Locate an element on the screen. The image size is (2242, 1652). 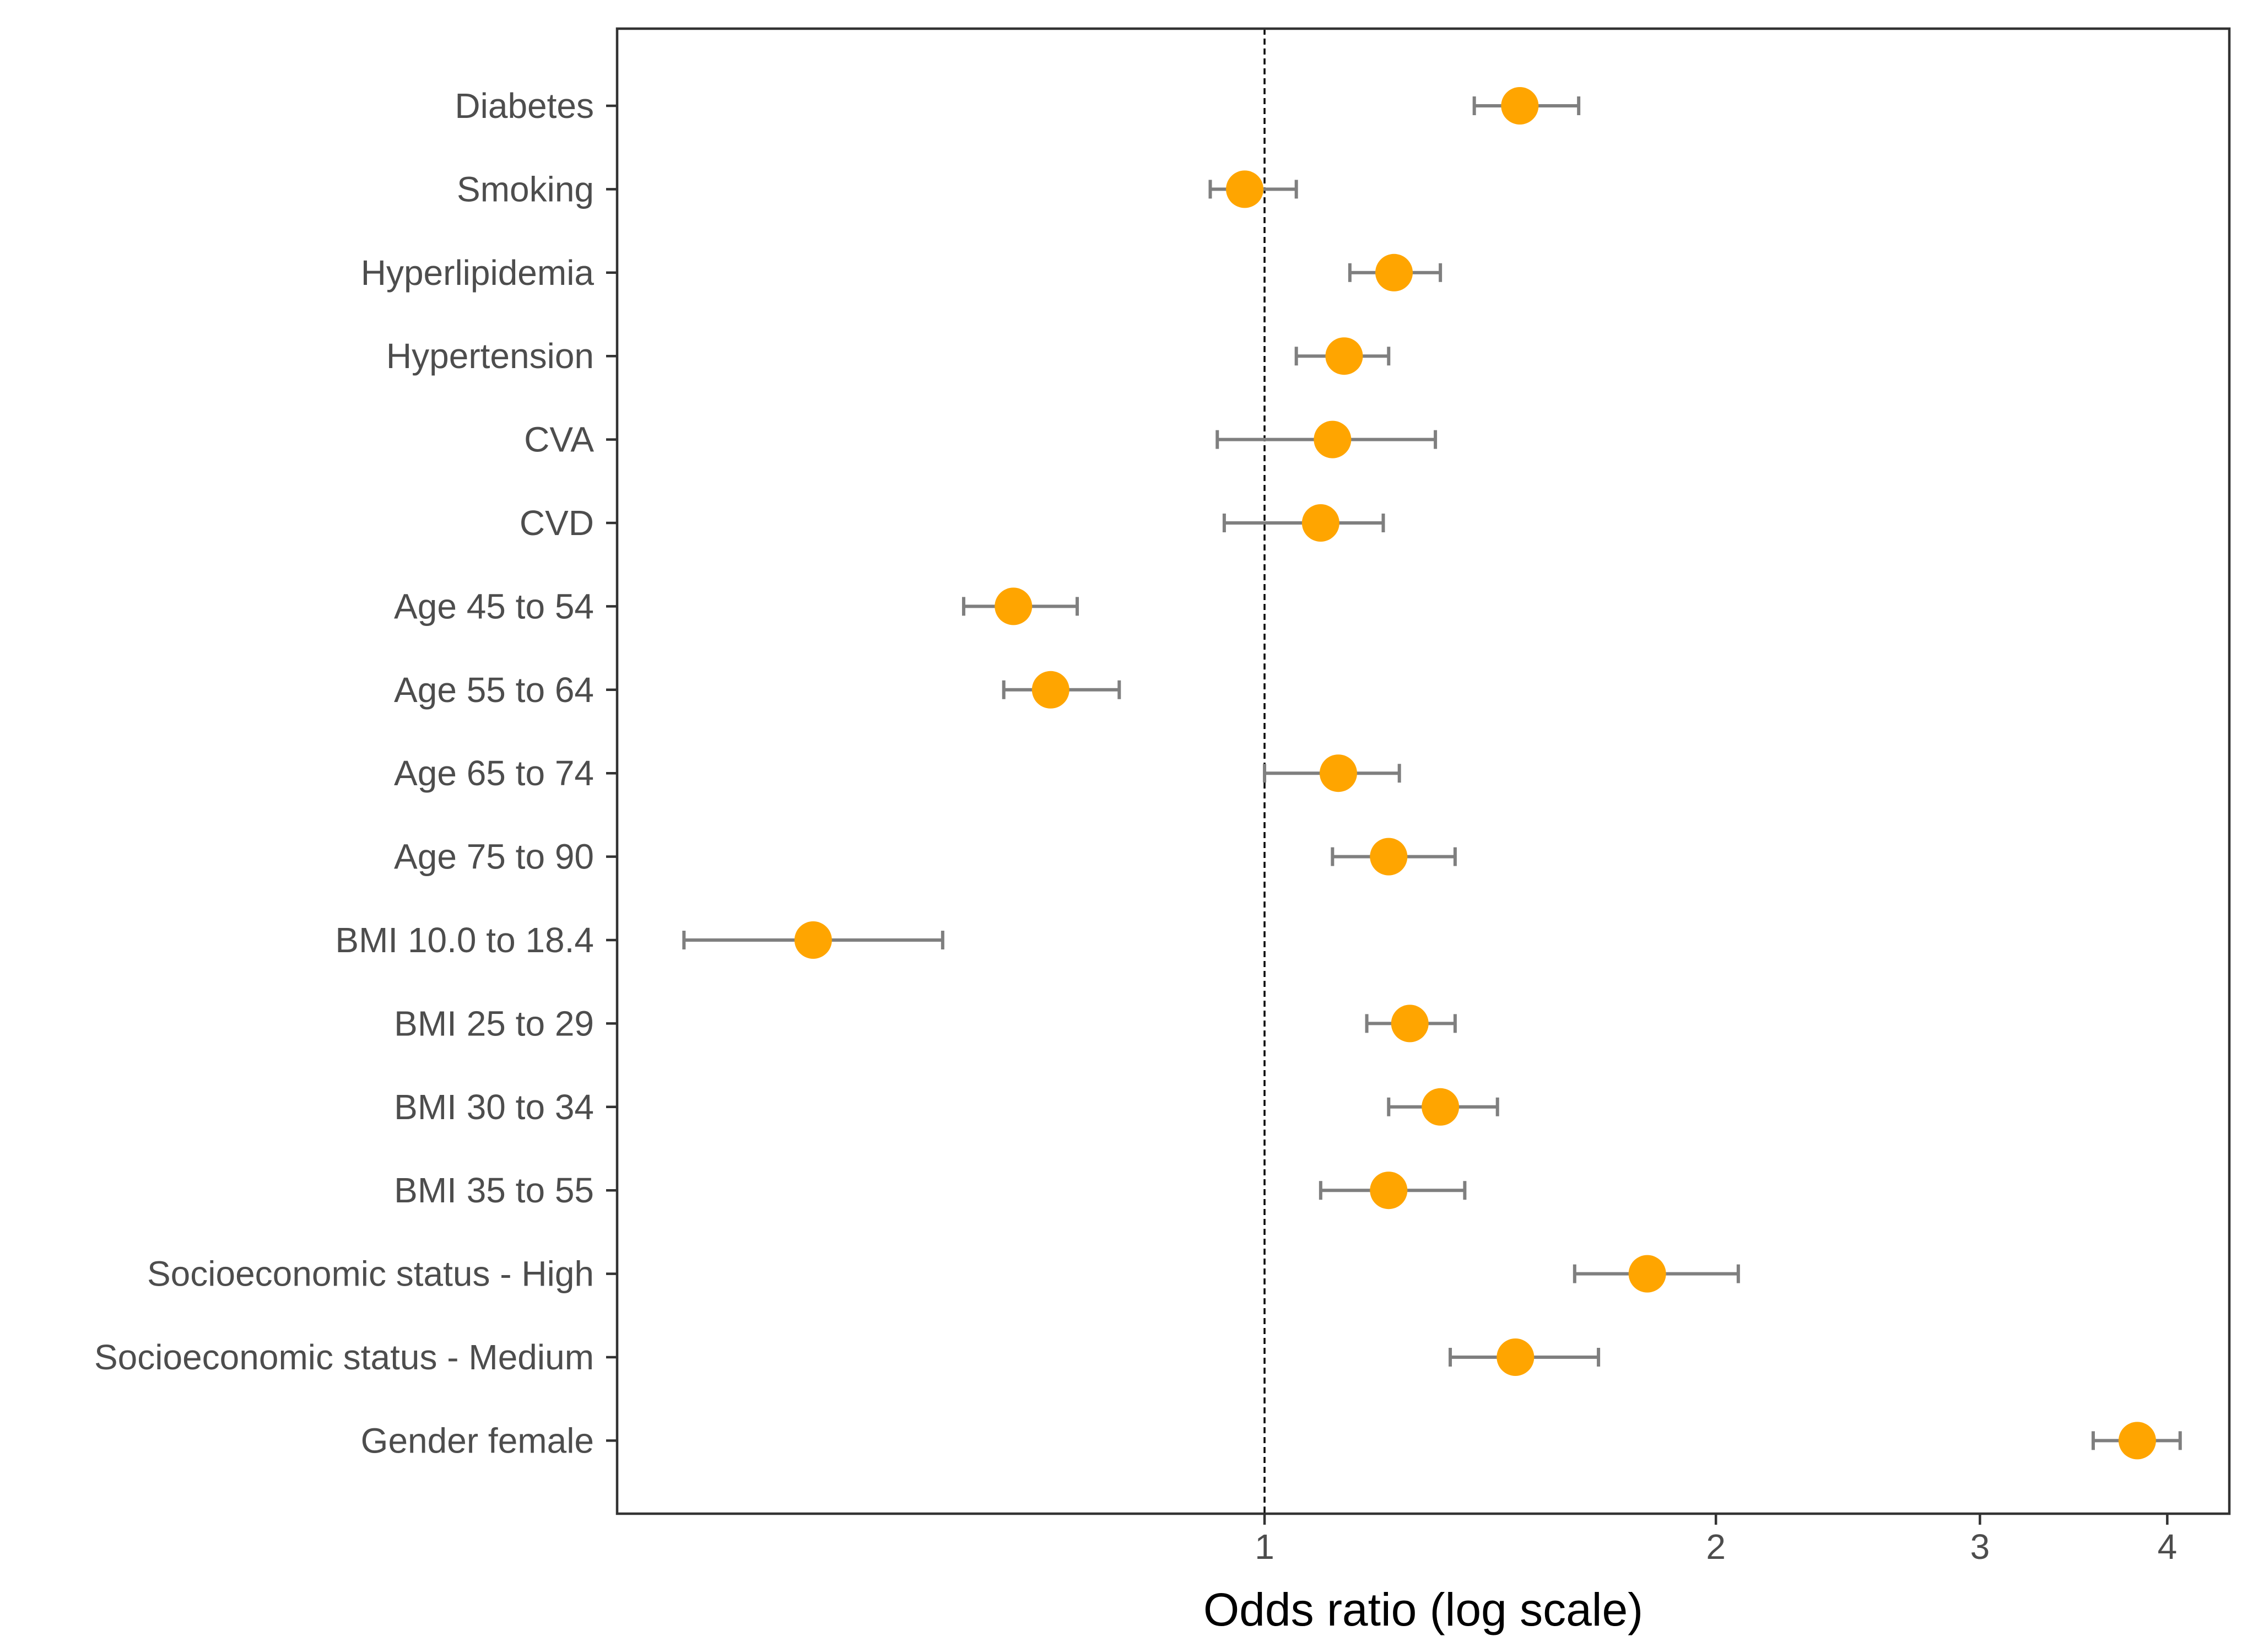
x-tick-label: 2 is located at coordinates (1716, 1547).